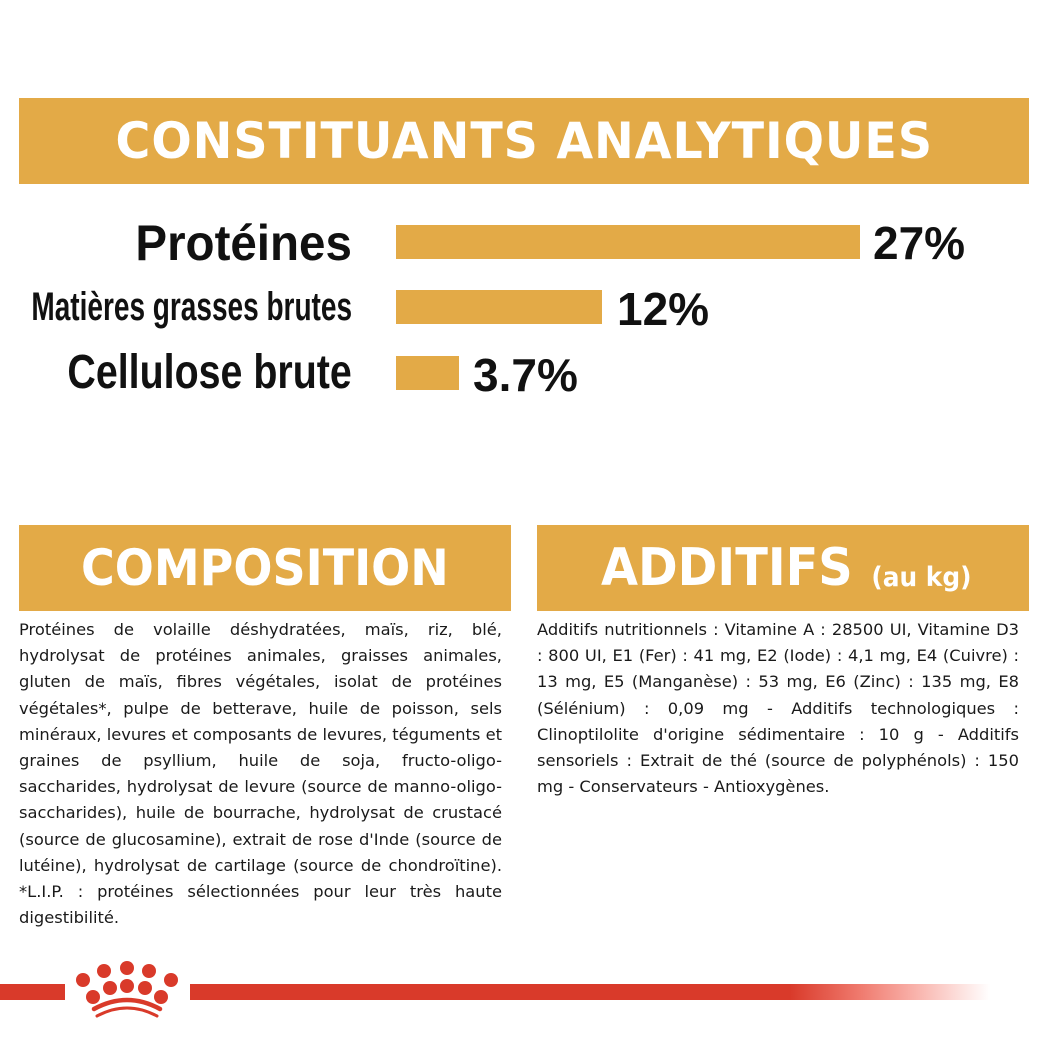  I want to click on bar-value-proteines: 27%, so click(919, 243).